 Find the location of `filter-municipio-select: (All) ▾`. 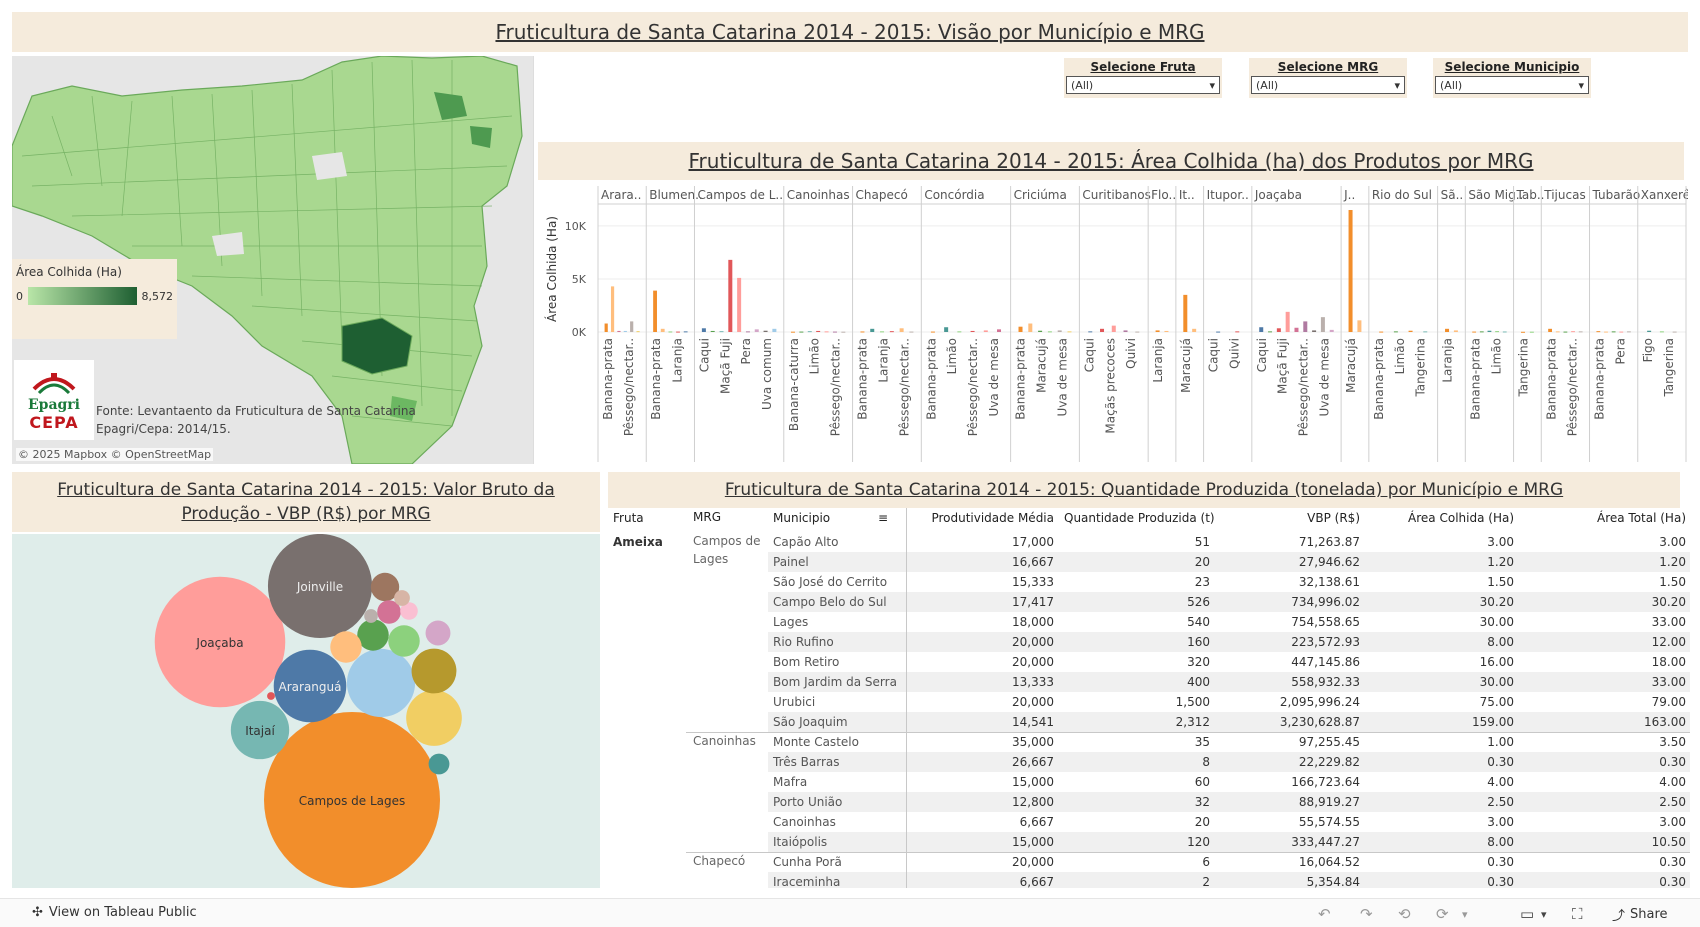

filter-municipio-select: (All) ▾ is located at coordinates (1512, 85).